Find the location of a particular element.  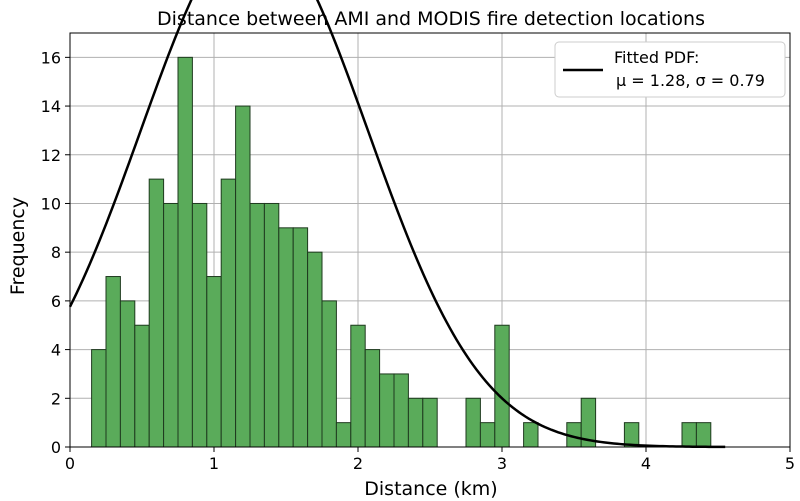

x-tick-label: 1 is located at coordinates (214, 463).